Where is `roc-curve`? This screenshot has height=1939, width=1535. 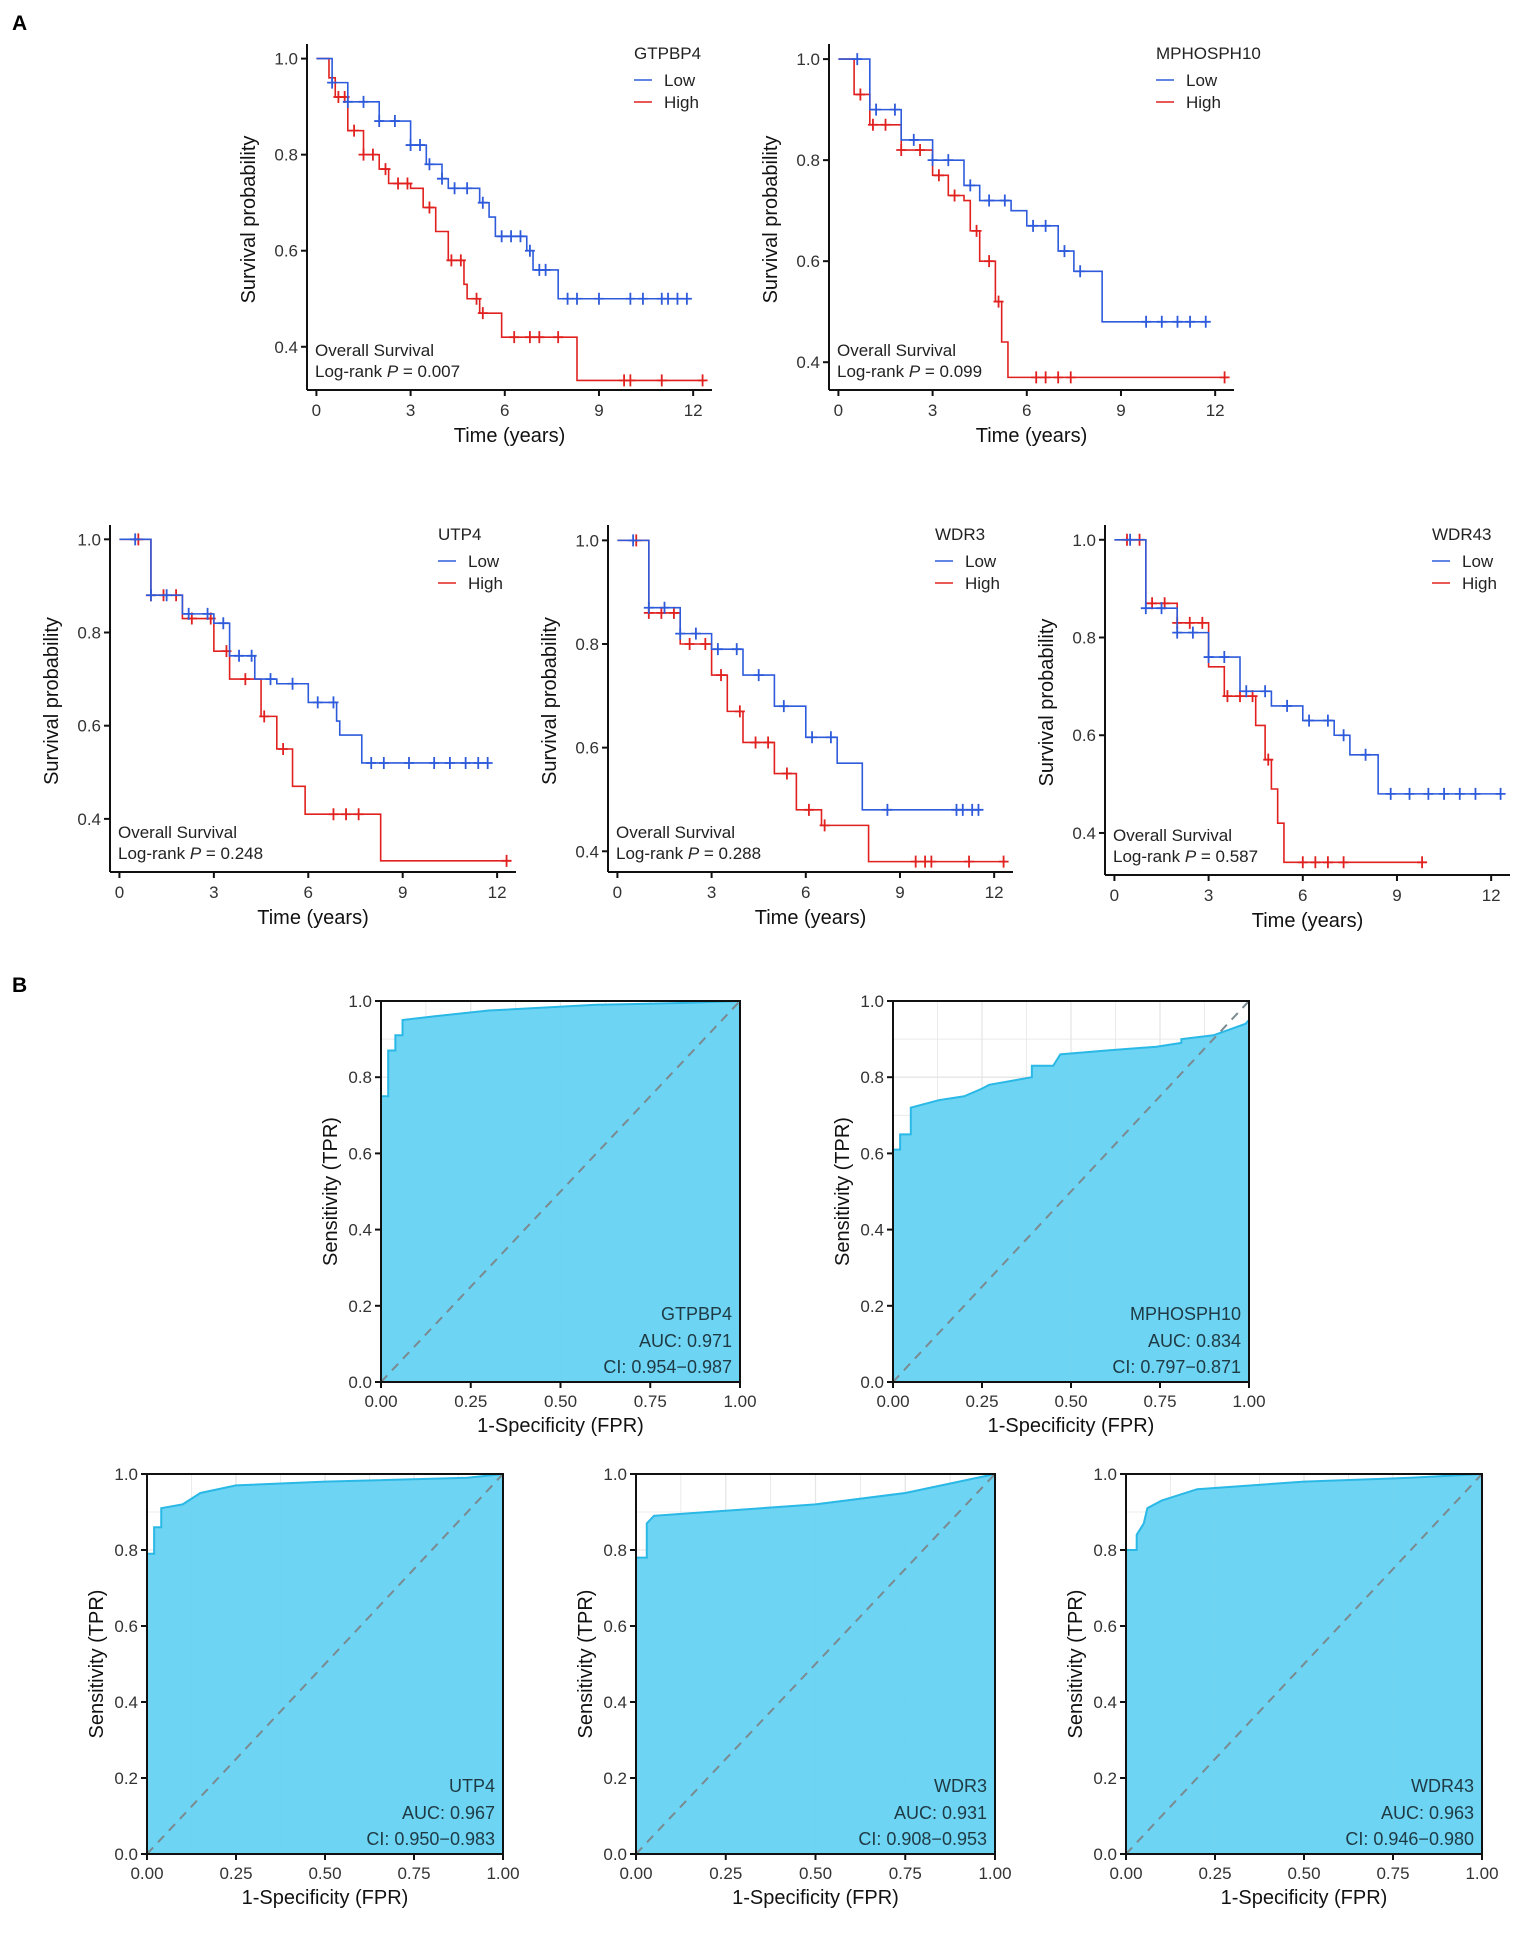
roc-curve is located at coordinates (325, 1663).